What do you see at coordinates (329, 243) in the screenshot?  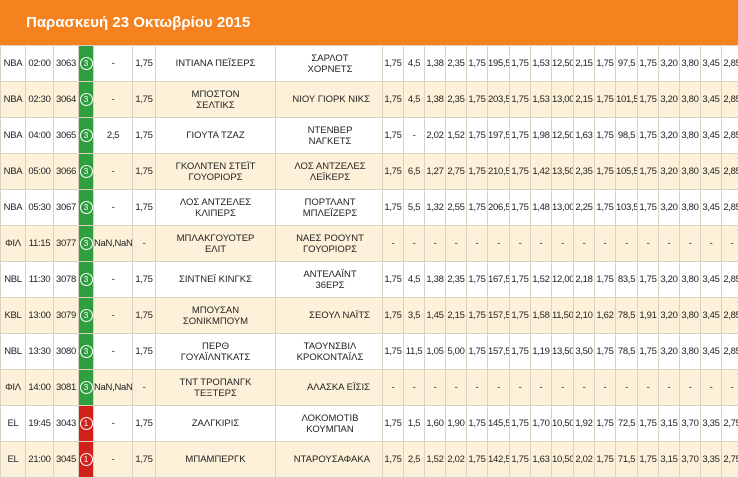 I see `away-team-cell: ΝΑΕΣ ΡΟΟΥΝΤ ΓΟΥΟΡΙΟΡΣ` at bounding box center [329, 243].